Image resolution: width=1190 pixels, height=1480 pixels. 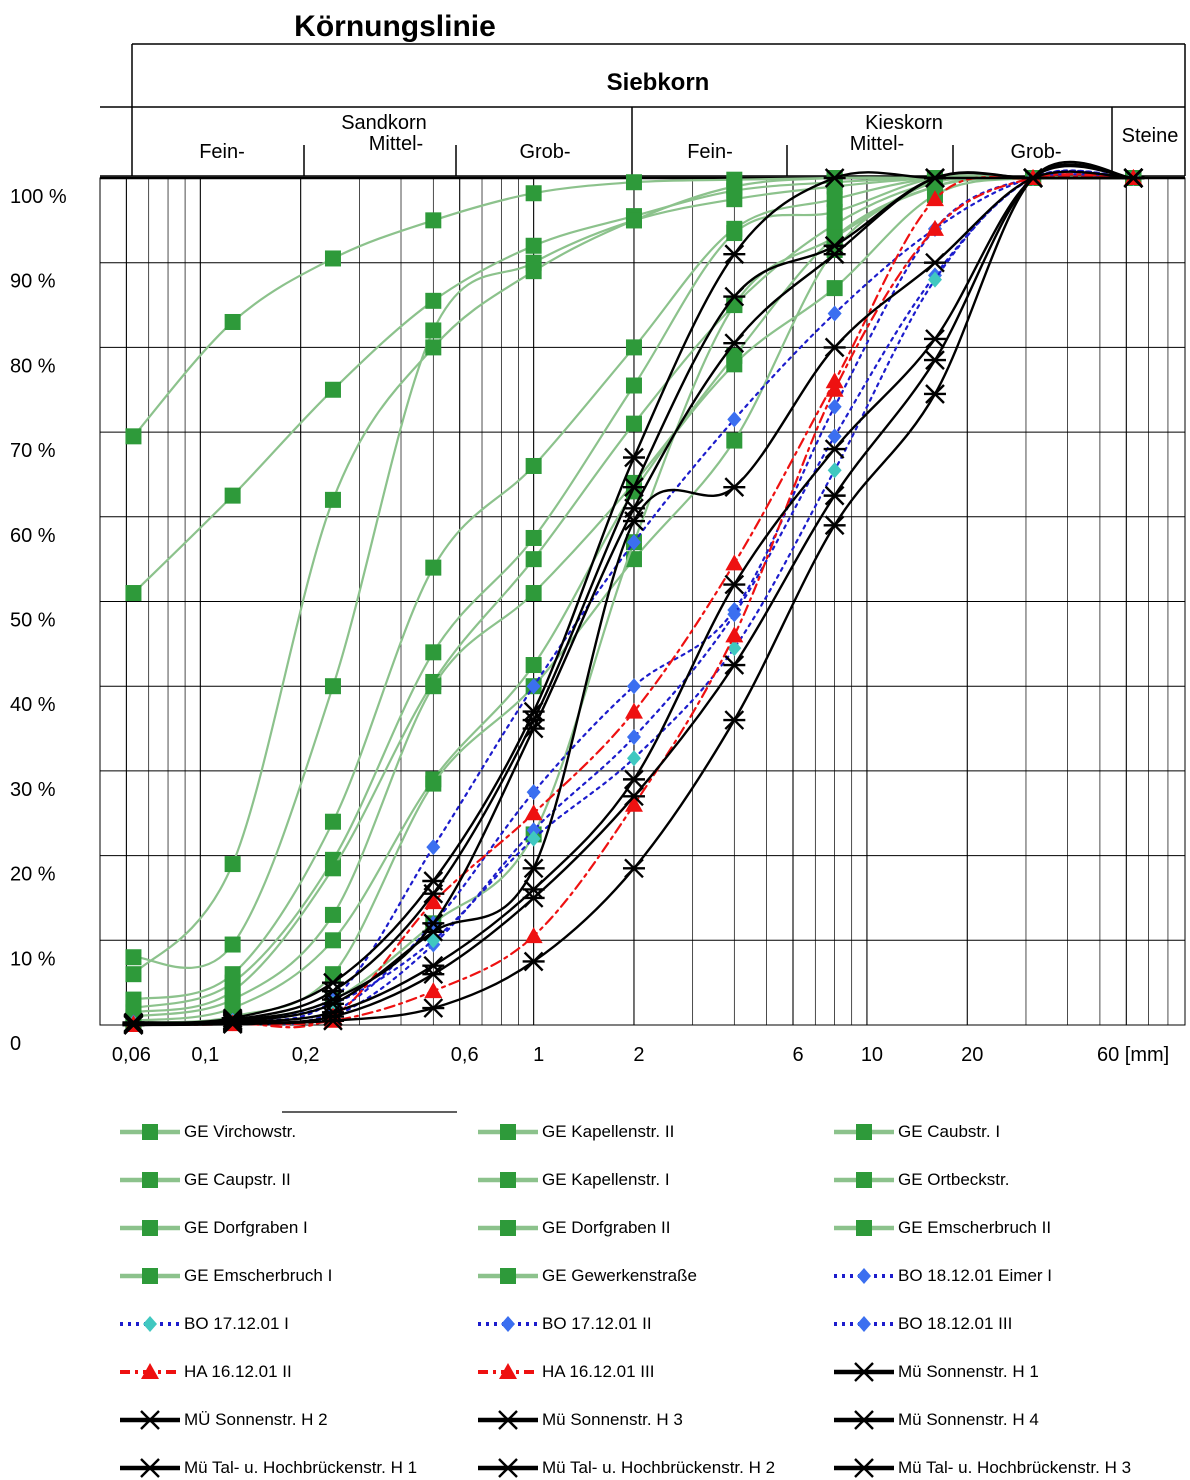 What do you see at coordinates (396, 144) in the screenshot?
I see `header-sand-mittel: Mittel-` at bounding box center [396, 144].